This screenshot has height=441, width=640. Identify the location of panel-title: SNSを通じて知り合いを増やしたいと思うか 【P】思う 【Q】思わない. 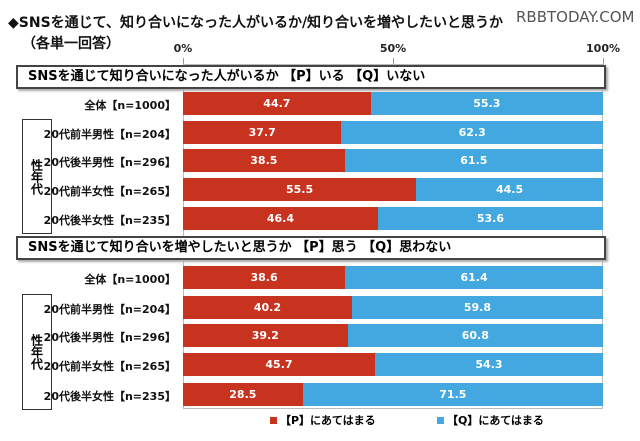
(311, 248).